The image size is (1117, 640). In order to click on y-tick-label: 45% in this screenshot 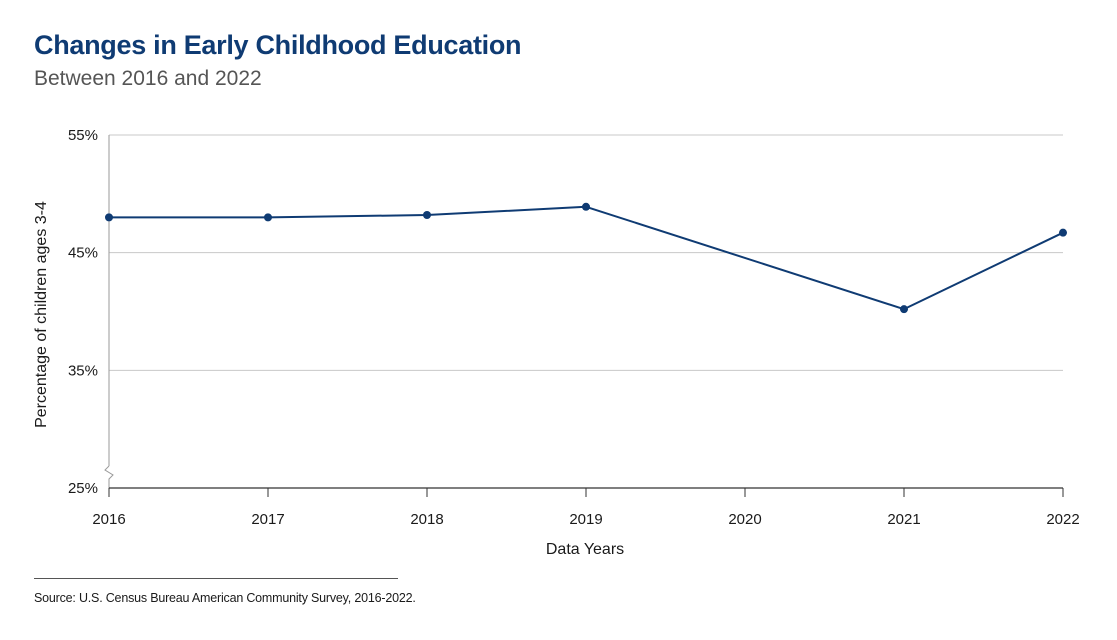, I will do `click(83, 253)`.